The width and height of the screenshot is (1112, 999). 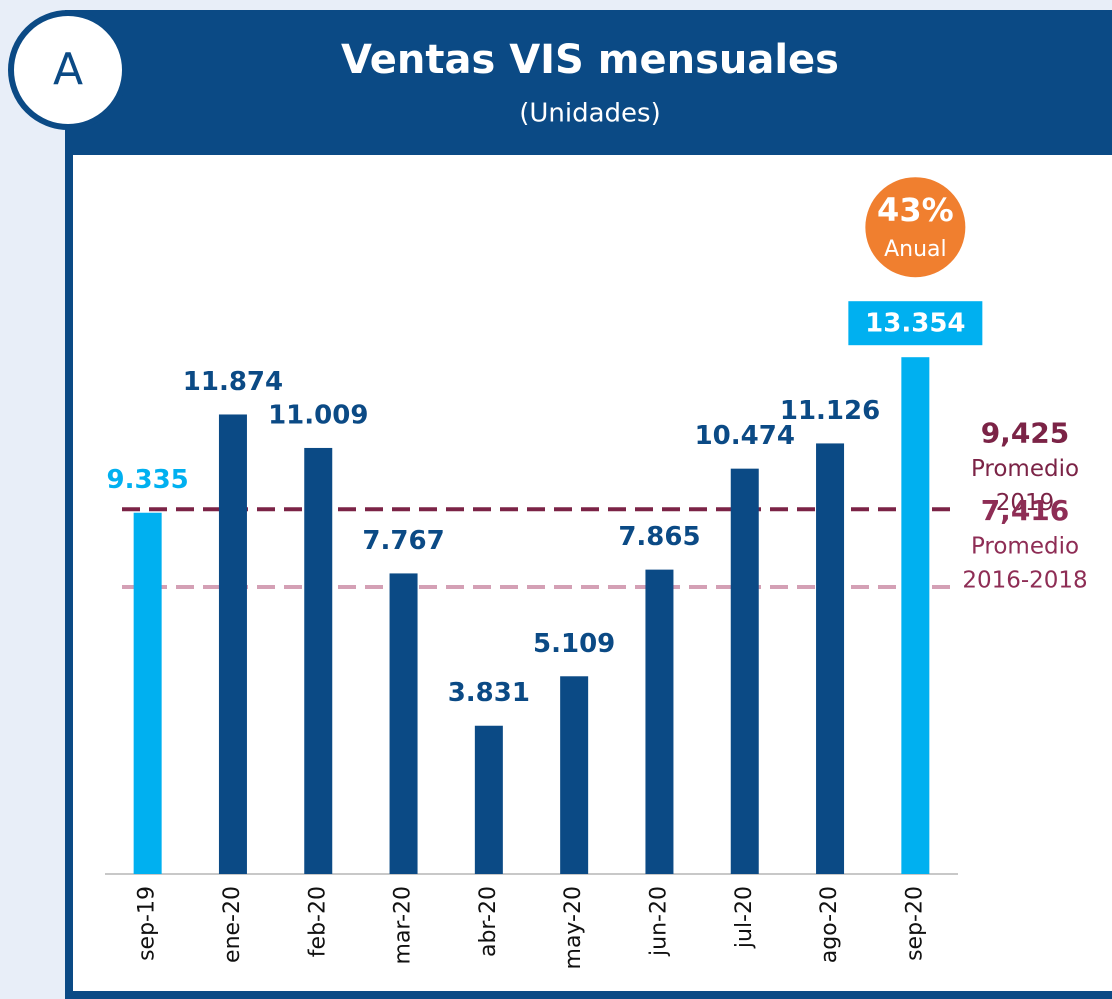 What do you see at coordinates (233, 382) in the screenshot?
I see `value-label: 11.874` at bounding box center [233, 382].